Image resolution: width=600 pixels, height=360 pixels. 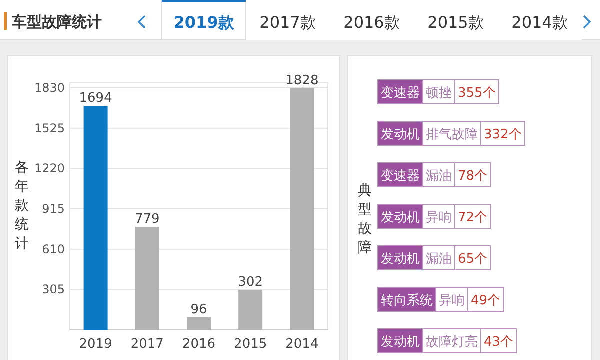 What do you see at coordinates (53, 289) in the screenshot?
I see `y-tick-label: 305` at bounding box center [53, 289].